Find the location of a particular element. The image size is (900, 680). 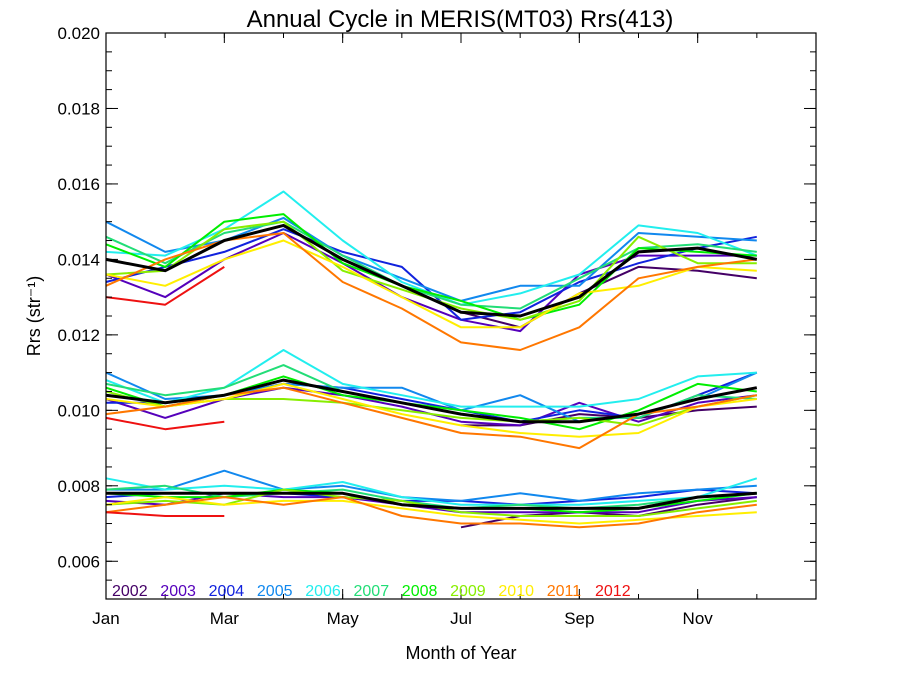

legend-item-2012: 2012 is located at coordinates (613, 591).